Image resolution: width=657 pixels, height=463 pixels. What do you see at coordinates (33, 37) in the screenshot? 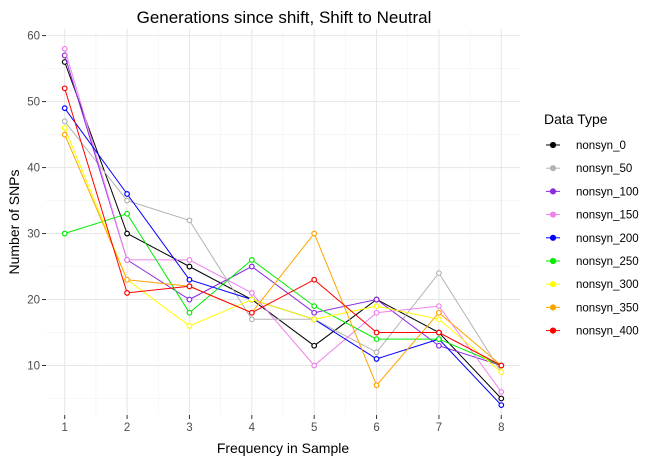
I see `y-tick-label: 60` at bounding box center [33, 37].